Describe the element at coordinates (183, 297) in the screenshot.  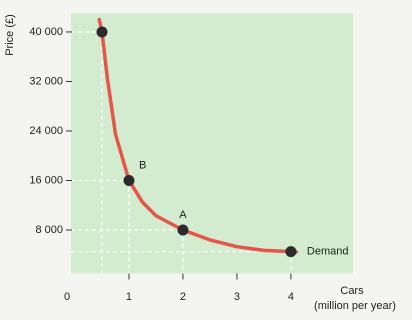
I see `x-tick-label: 2` at that location.